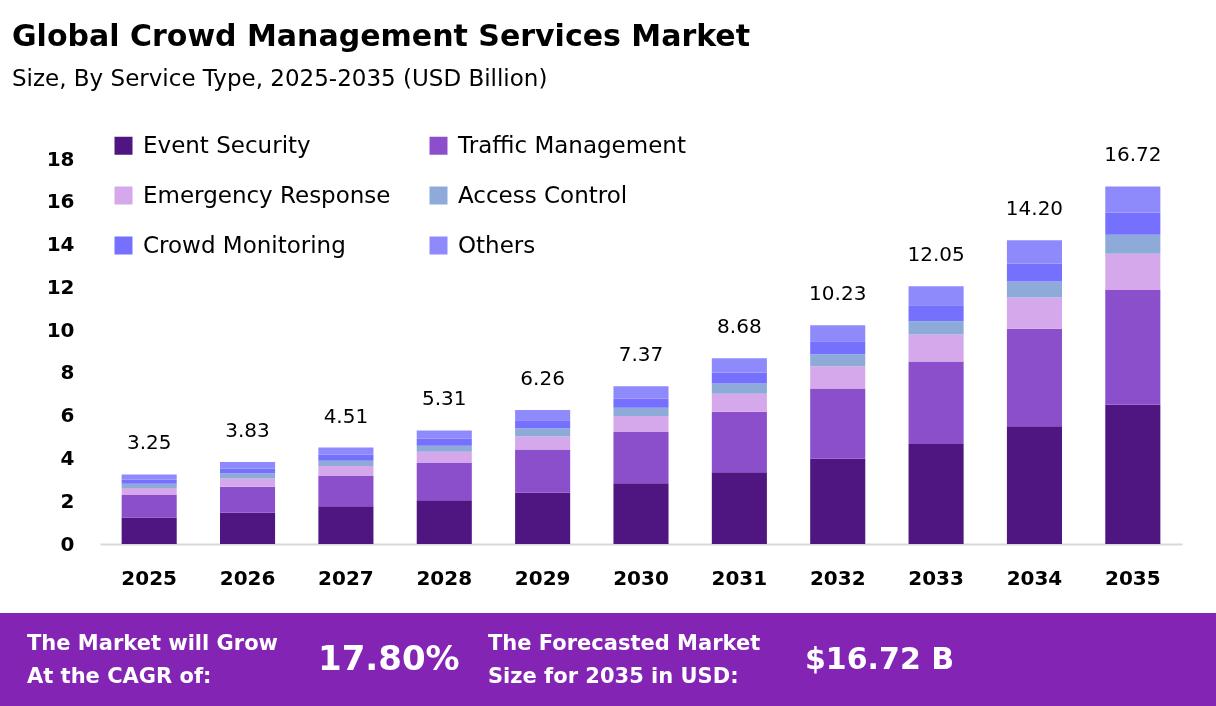  Describe the element at coordinates (280, 78) in the screenshot. I see `chart-subtitle: Size, By Service Type, 2025-2035 (USD Billion)` at that location.